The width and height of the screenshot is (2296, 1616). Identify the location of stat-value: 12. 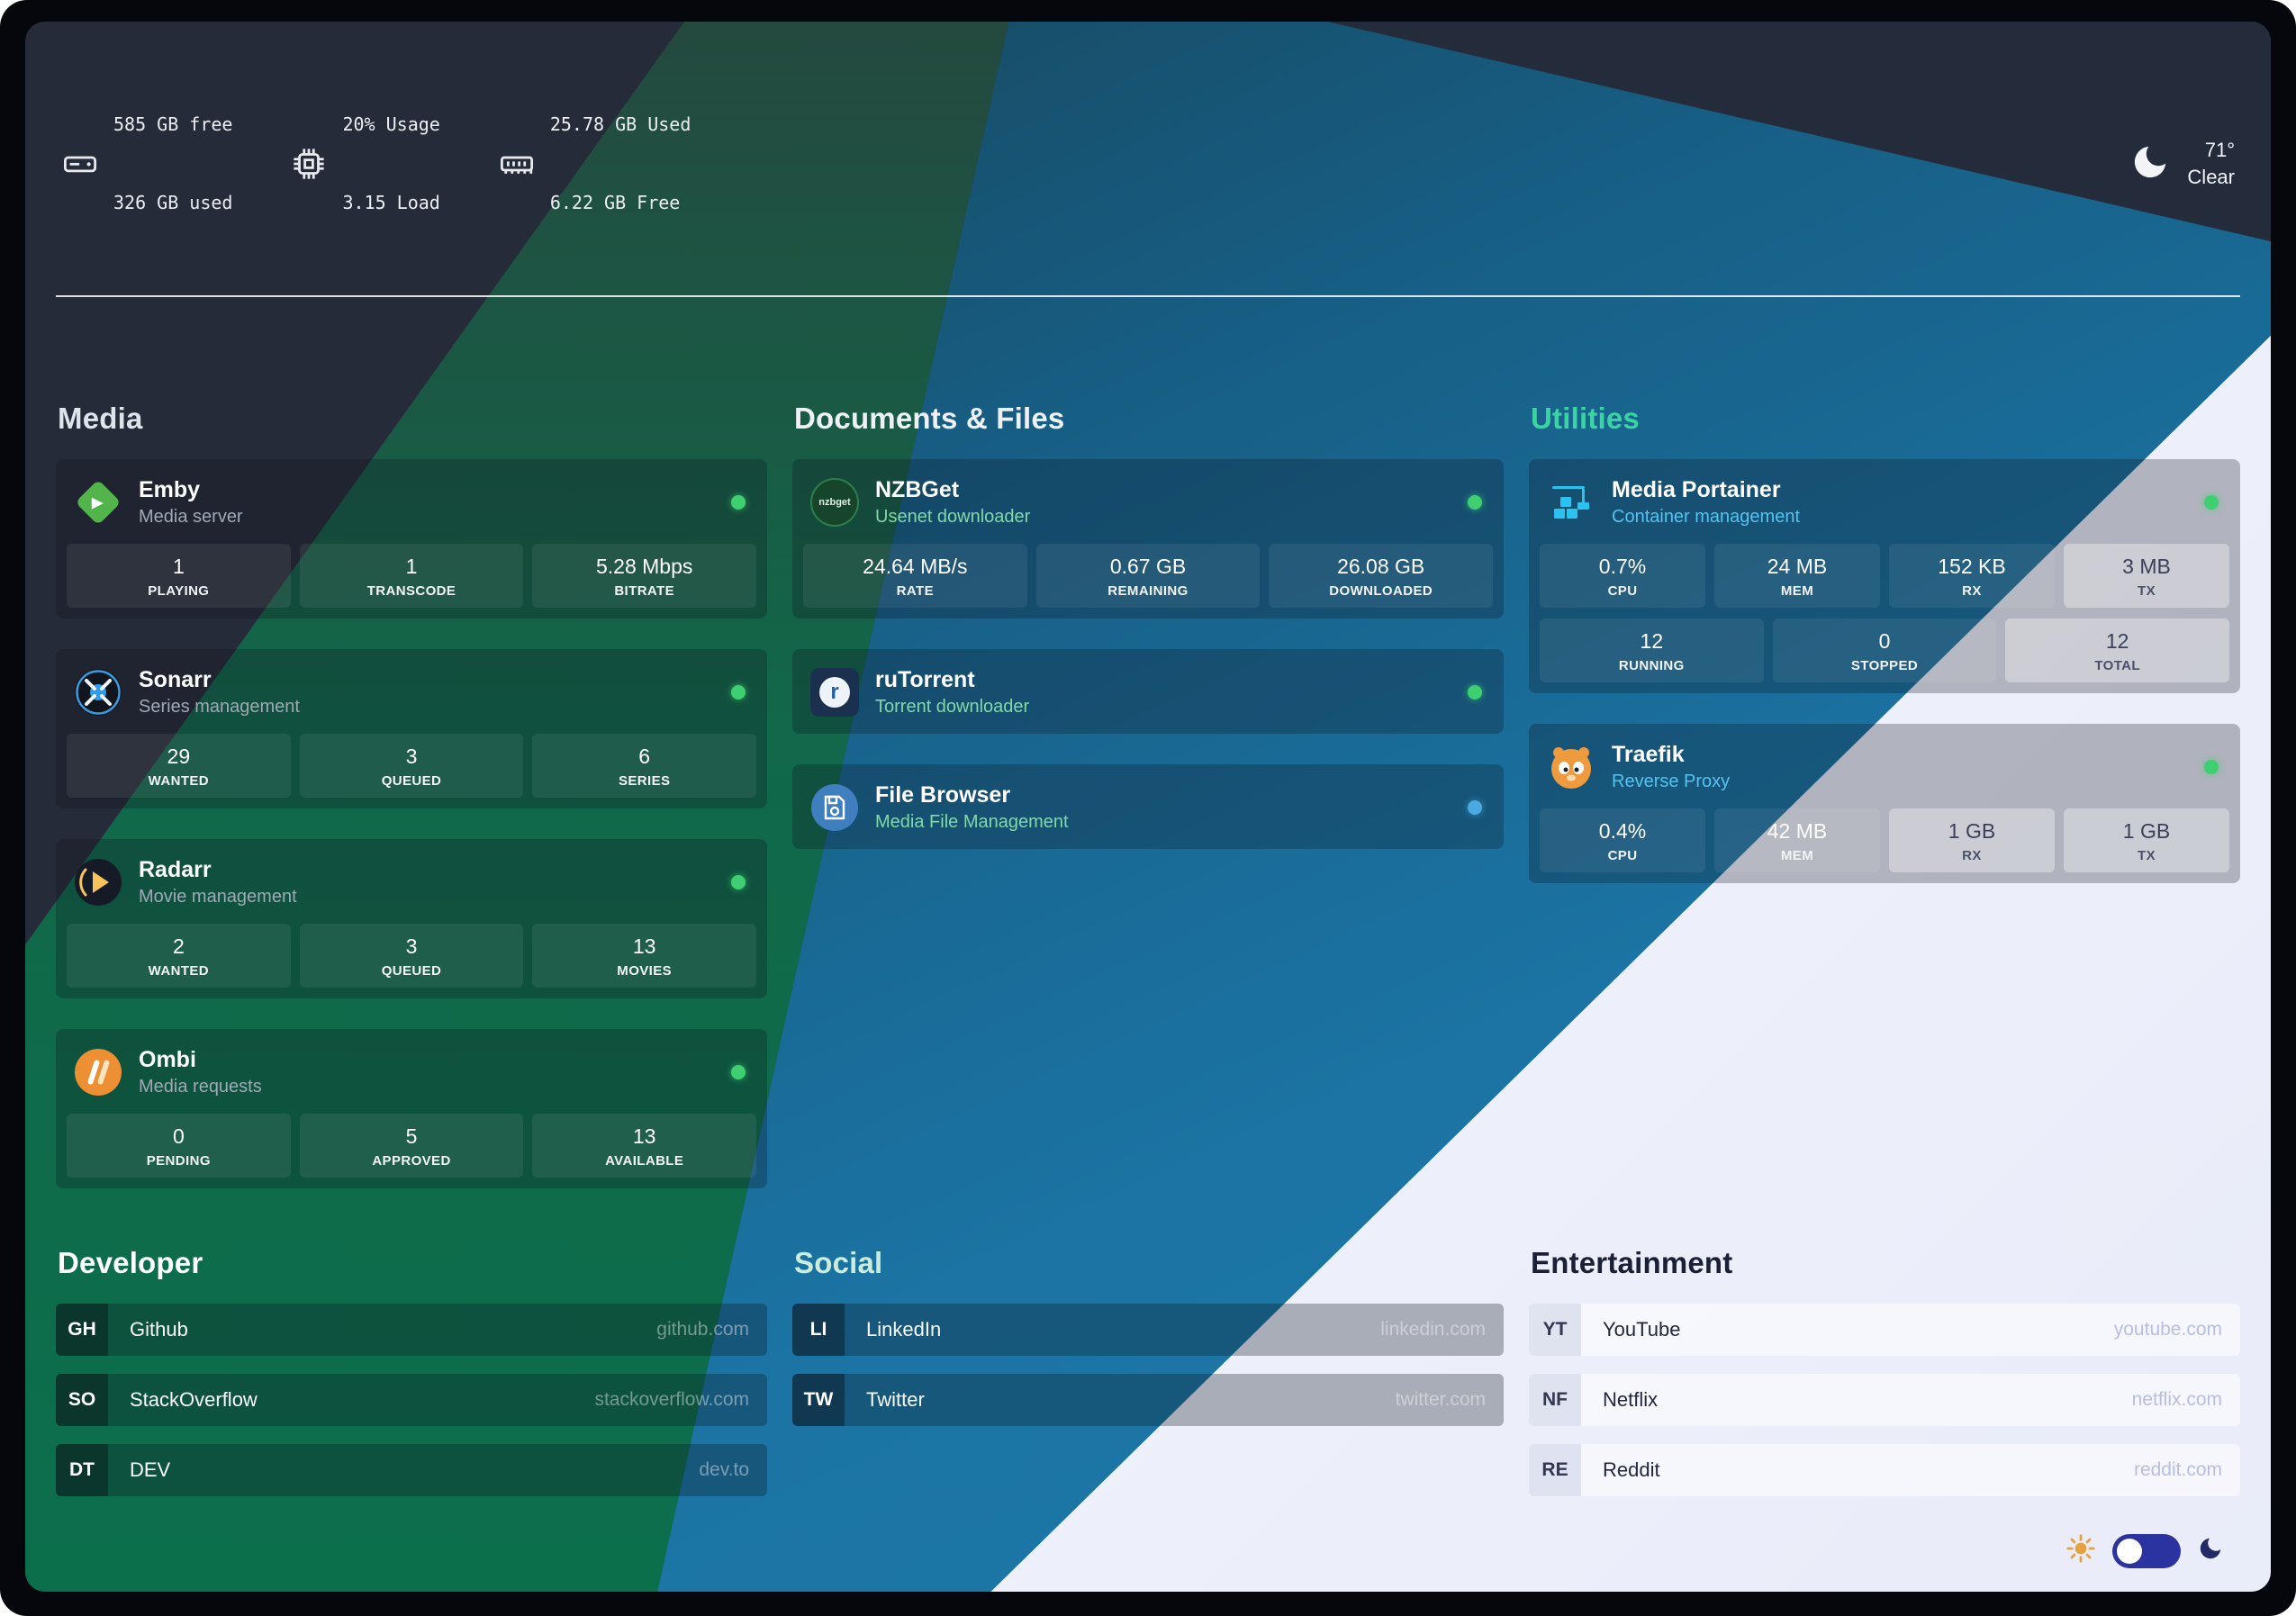
(2117, 641).